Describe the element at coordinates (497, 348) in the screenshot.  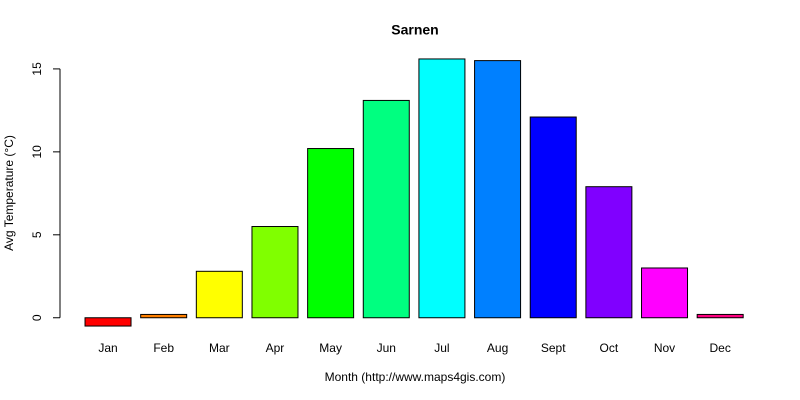
I see `x-tick-label: Aug` at that location.